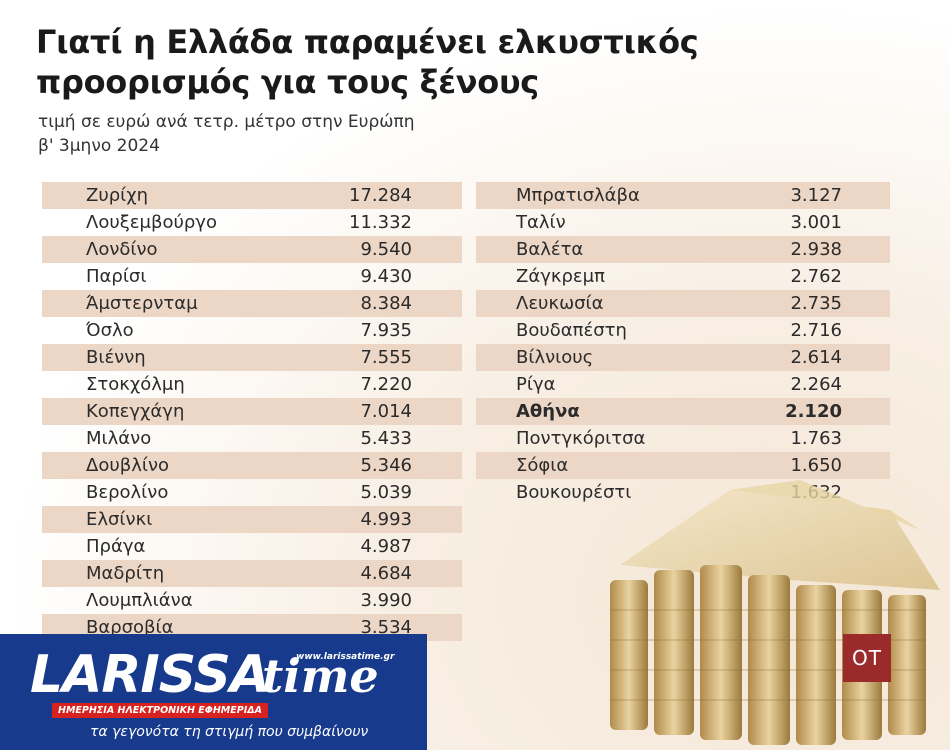 This screenshot has width=950, height=750. Describe the element at coordinates (386, 492) in the screenshot. I see `price-value: 5.039` at that location.